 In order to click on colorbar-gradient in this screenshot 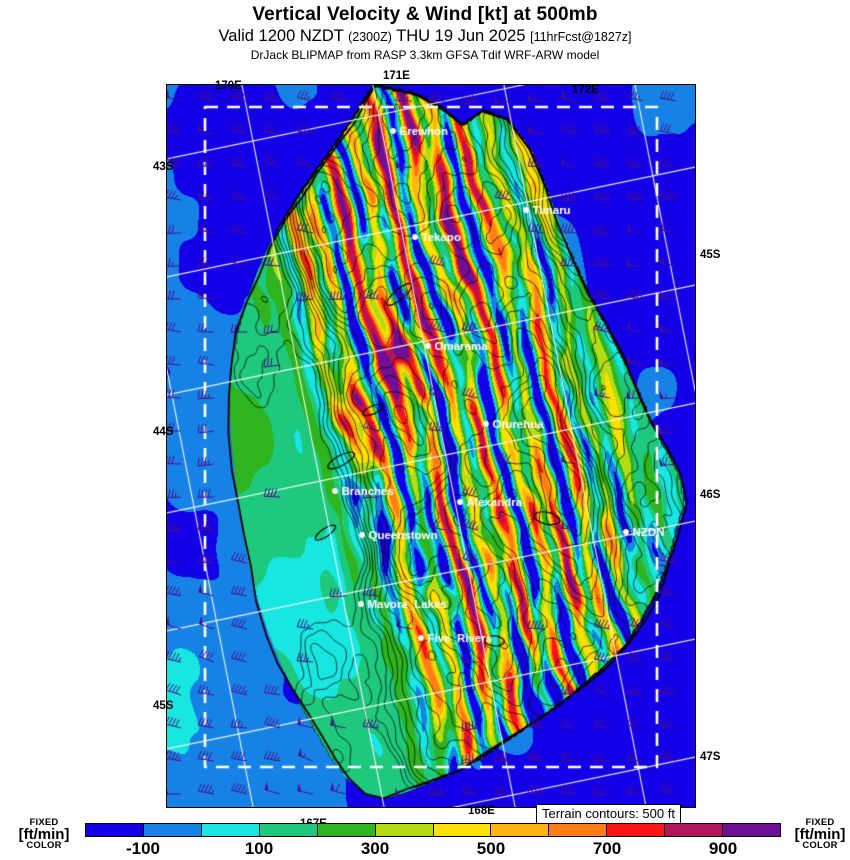, I will do `click(433, 830)`.